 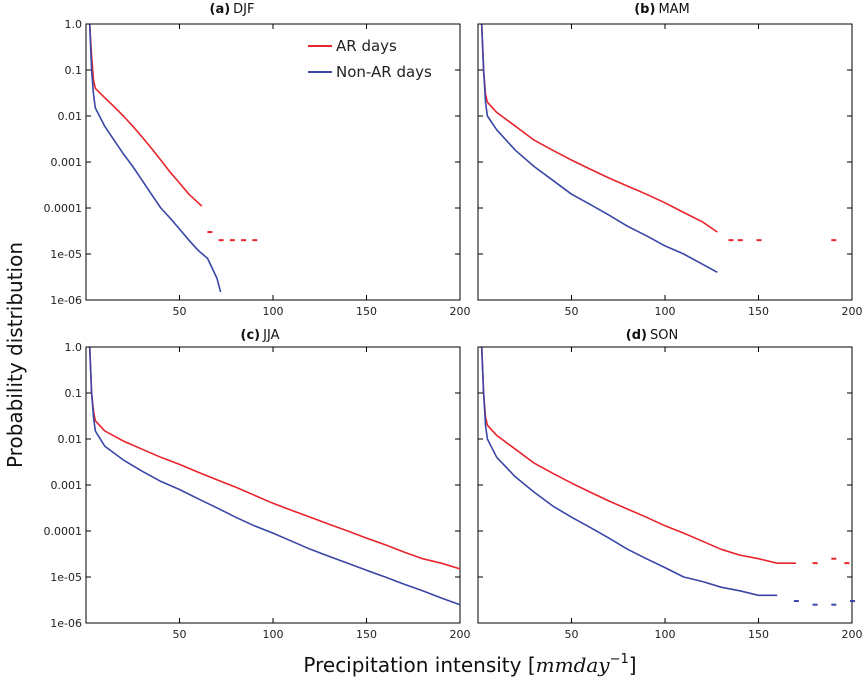 What do you see at coordinates (370, 59) in the screenshot?
I see `legend: AR days Non-AR days` at bounding box center [370, 59].